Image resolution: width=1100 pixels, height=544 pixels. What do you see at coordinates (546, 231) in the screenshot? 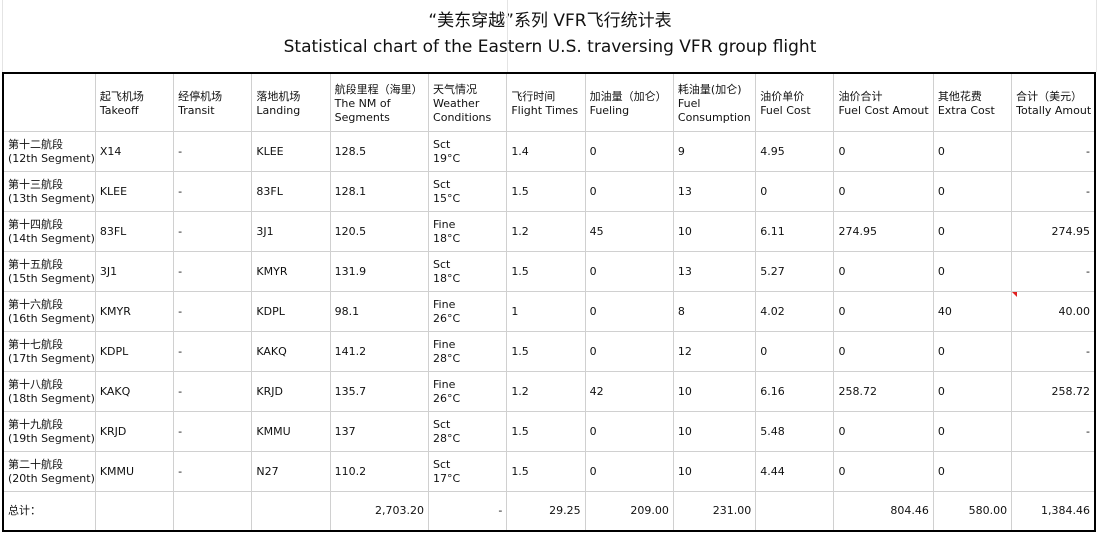
I see `flight-time-cell: 1.2` at bounding box center [546, 231].